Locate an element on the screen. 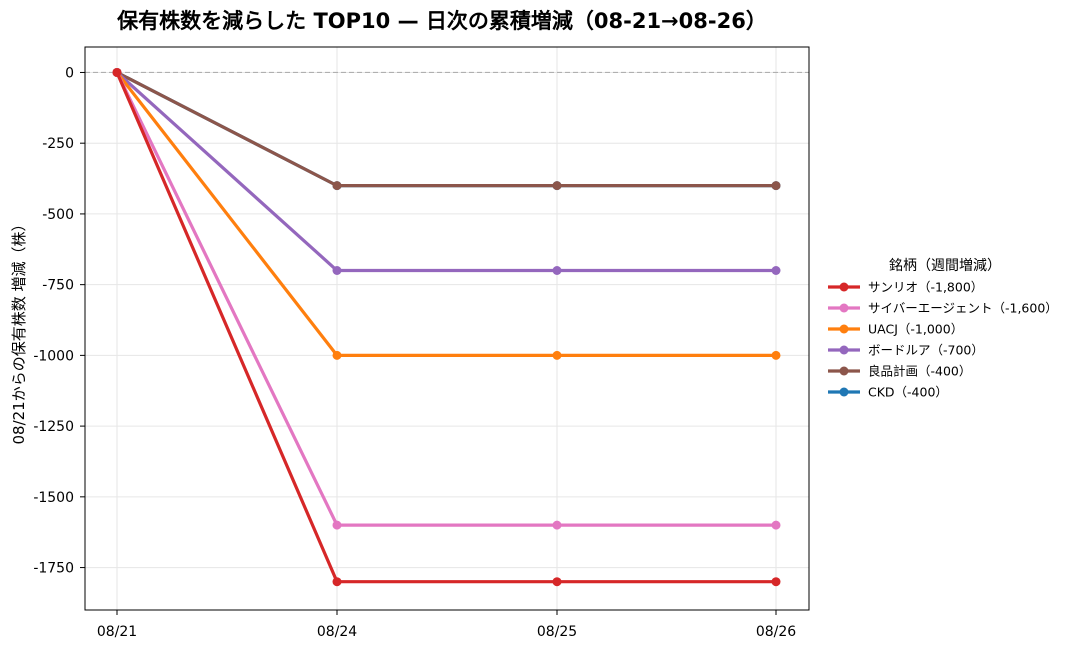 The image size is (1087, 649). y-tick-label-4: -1000 is located at coordinates (53, 356).